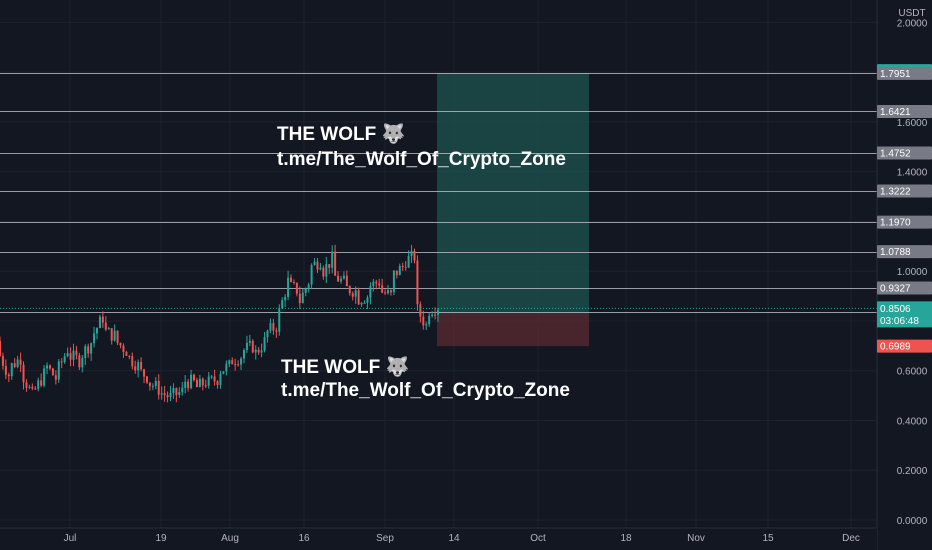 This screenshot has width=932, height=550. I want to click on x-tick-label: Oct, so click(538, 538).